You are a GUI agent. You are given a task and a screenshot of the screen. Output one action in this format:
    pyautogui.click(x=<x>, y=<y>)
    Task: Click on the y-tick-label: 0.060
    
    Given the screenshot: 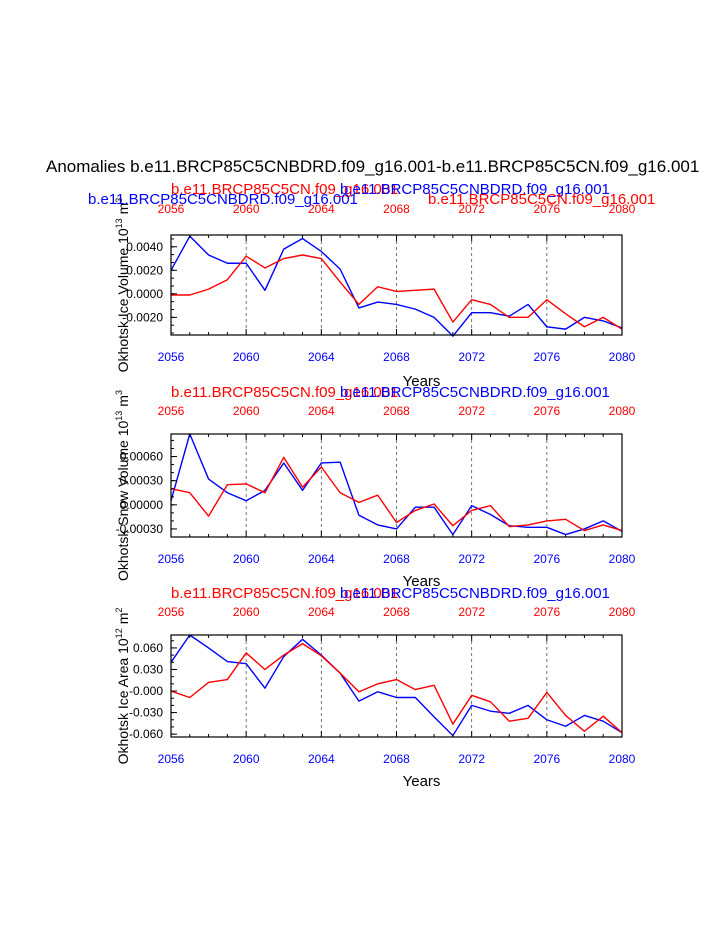 What is the action you would take?
    pyautogui.click(x=148, y=648)
    